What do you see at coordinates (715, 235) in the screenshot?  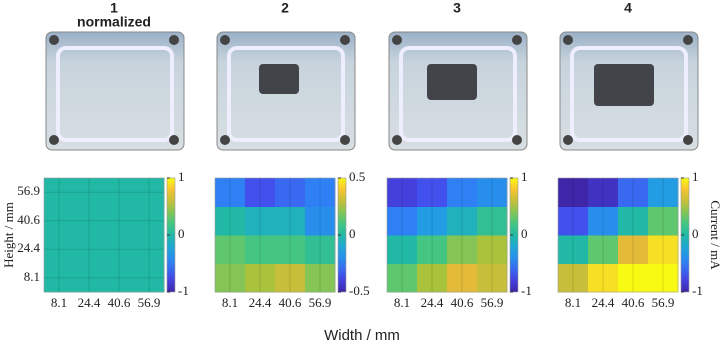 I see `colorbar-label: Current / mA` at bounding box center [715, 235].